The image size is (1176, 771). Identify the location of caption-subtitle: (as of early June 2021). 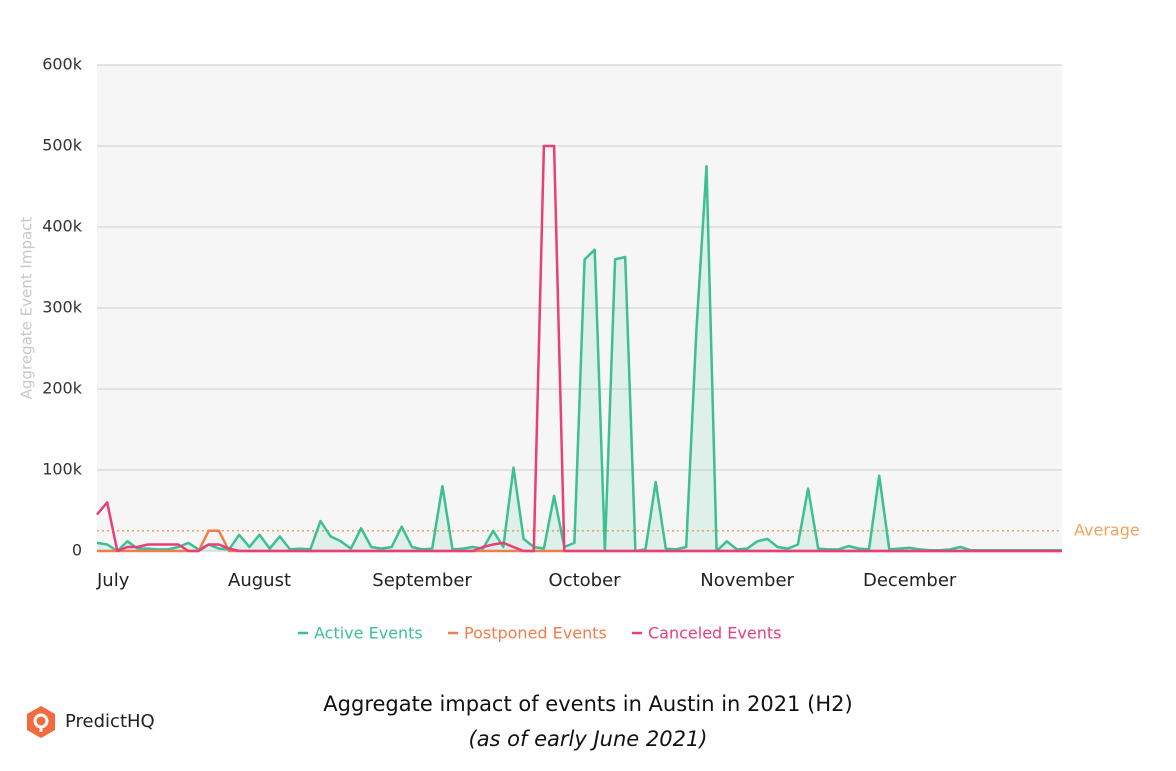
(588, 739).